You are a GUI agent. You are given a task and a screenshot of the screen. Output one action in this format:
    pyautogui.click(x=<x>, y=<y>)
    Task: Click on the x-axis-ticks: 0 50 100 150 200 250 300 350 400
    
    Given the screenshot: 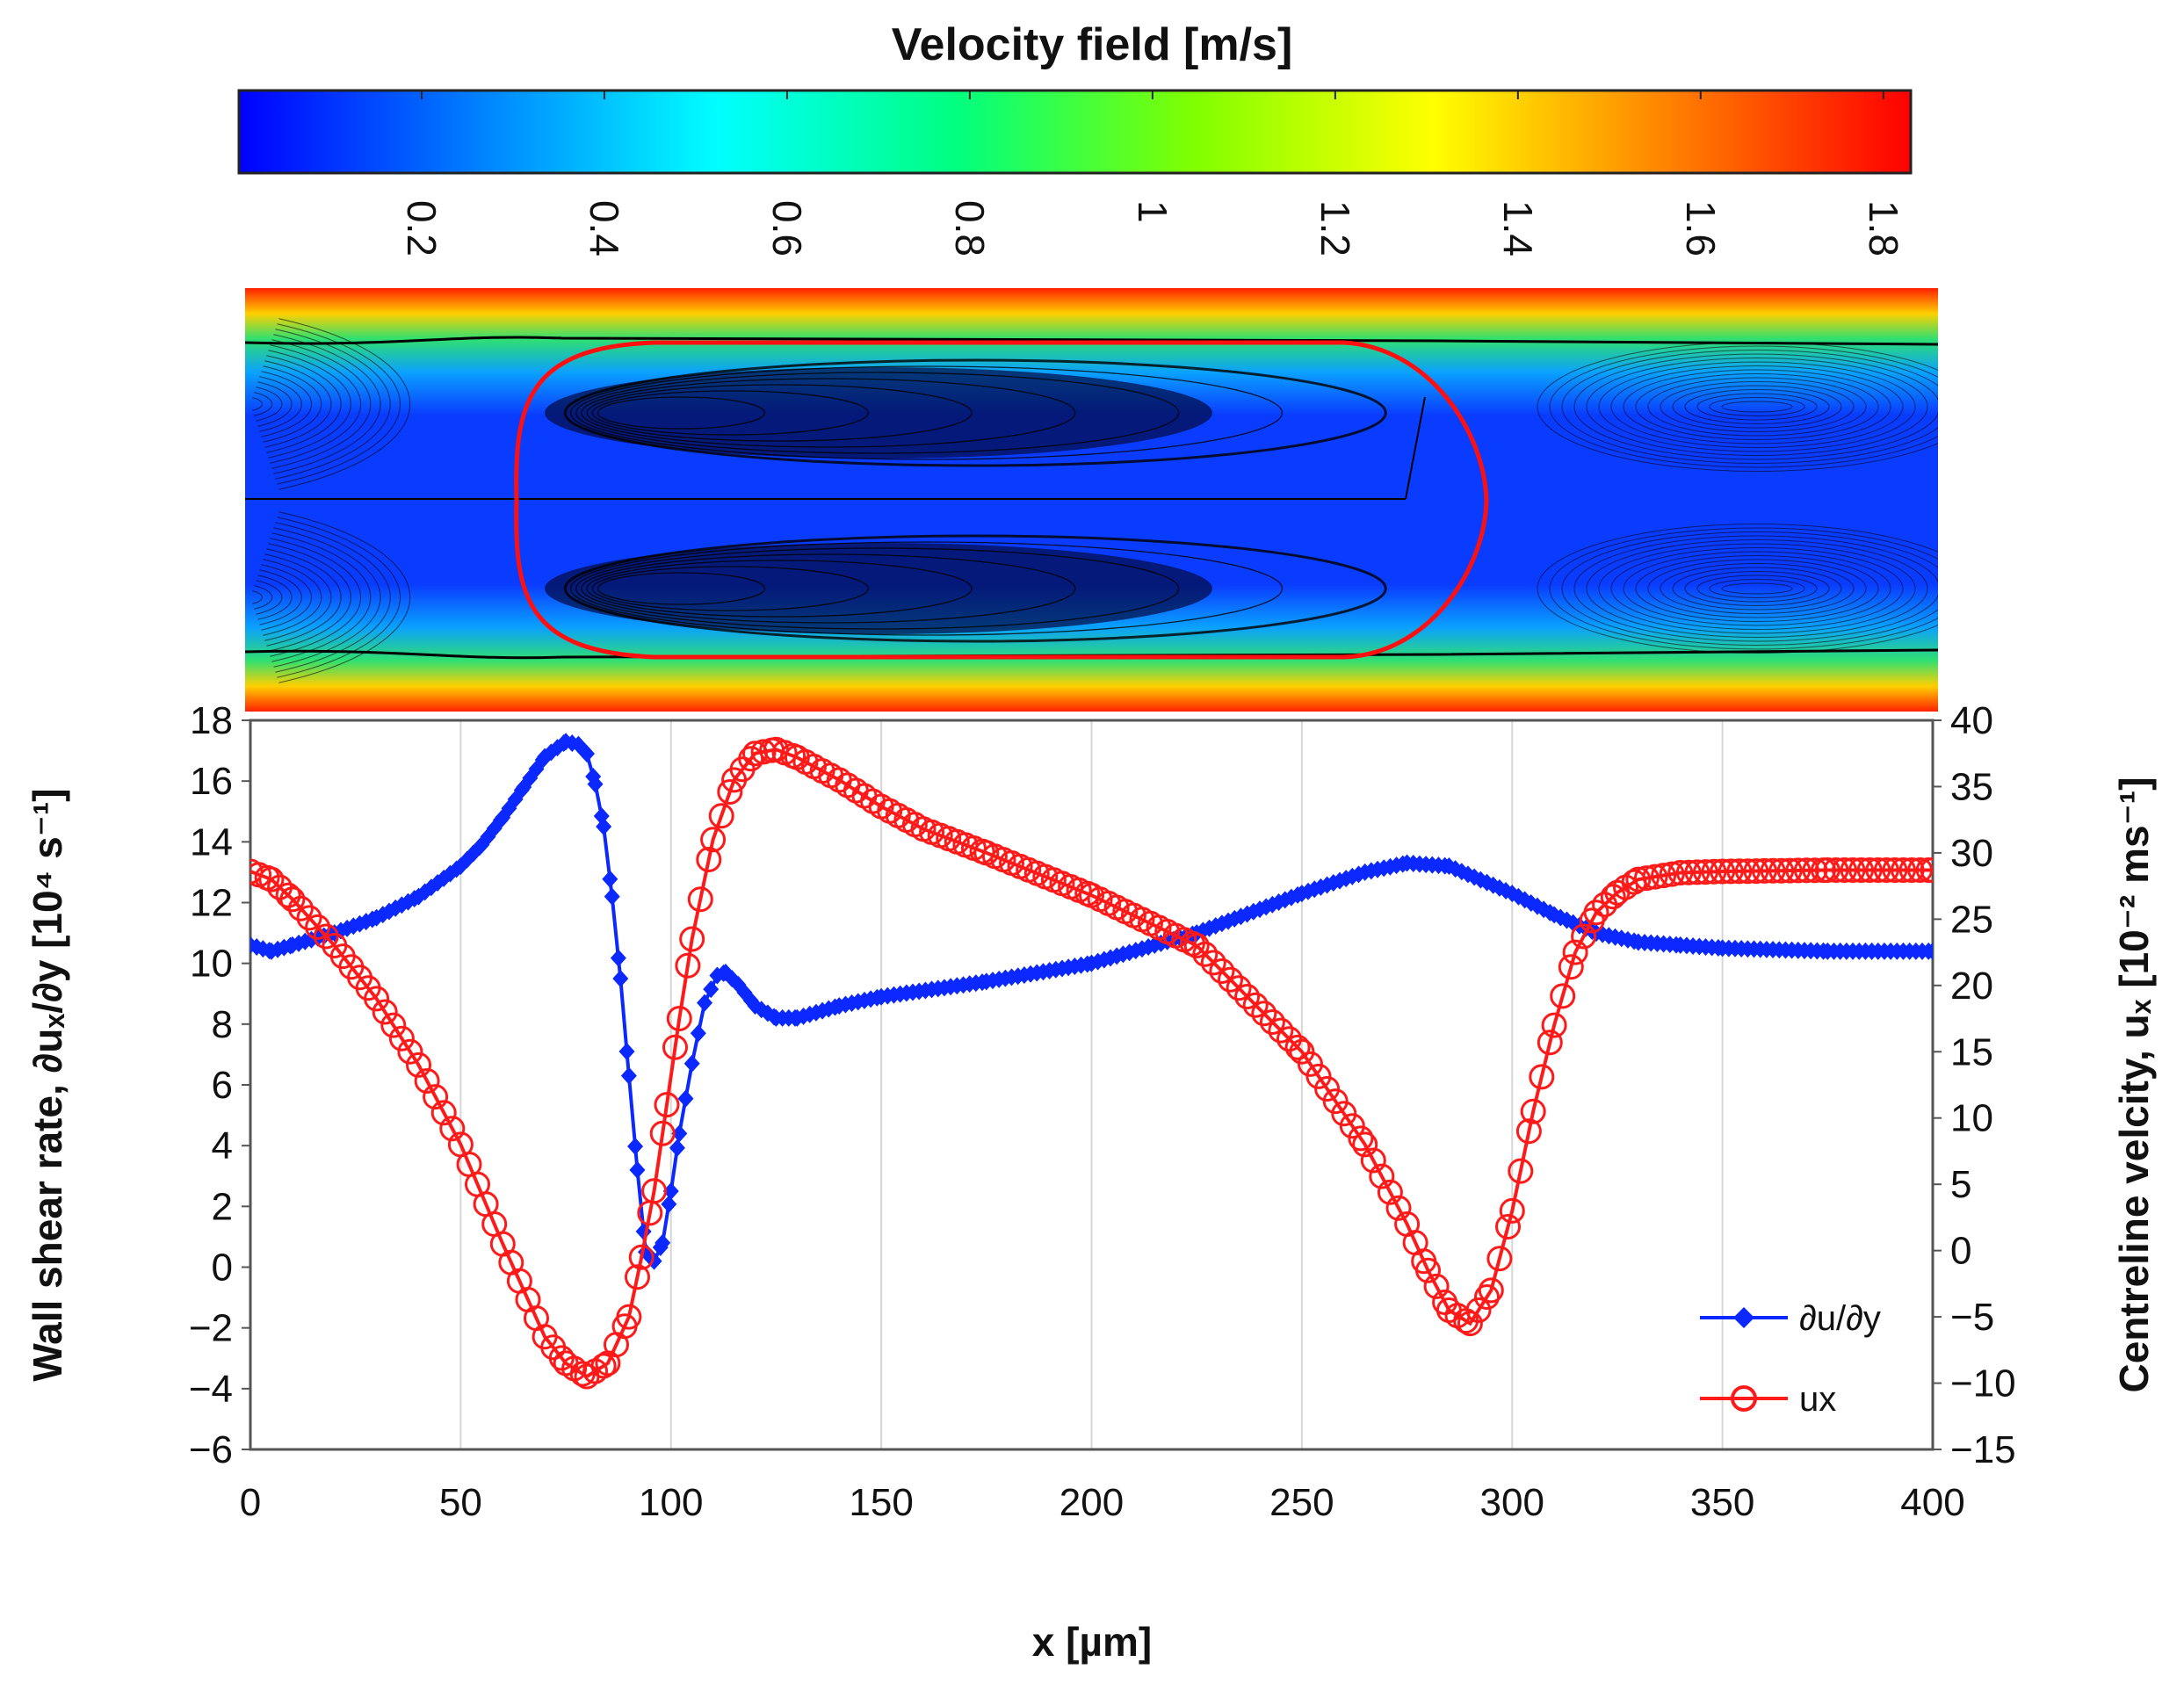 What is the action you would take?
    pyautogui.click(x=1102, y=1503)
    